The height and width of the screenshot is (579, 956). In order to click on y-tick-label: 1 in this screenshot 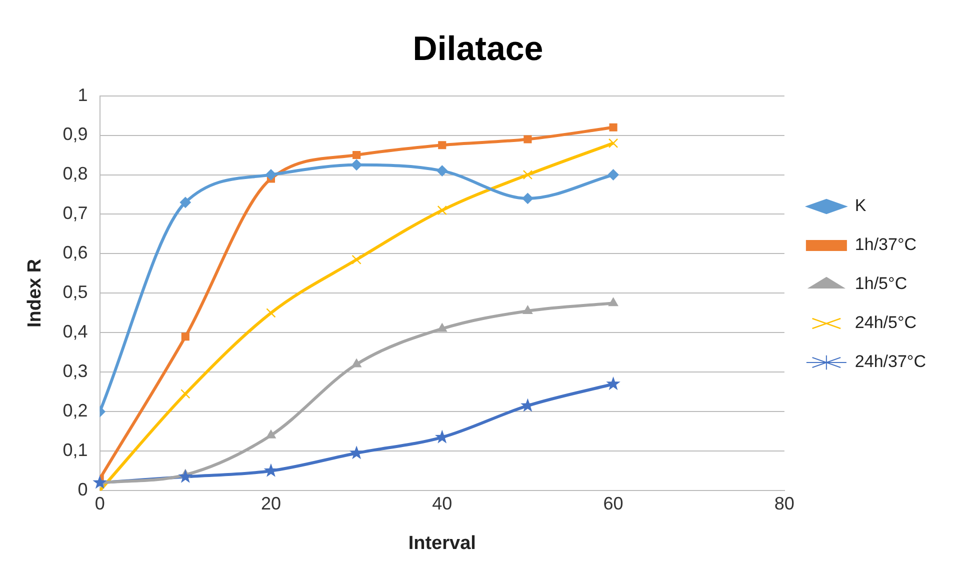, I will do `click(83, 94)`.